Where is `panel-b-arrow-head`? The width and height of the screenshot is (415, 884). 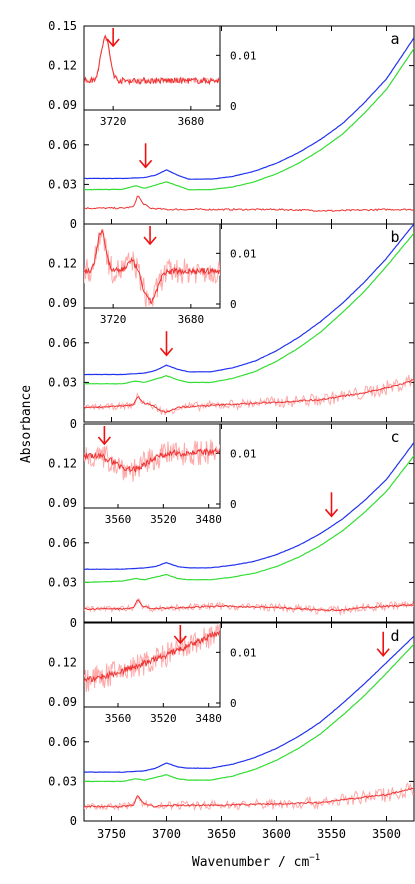
panel-b-arrow-head is located at coordinates (166, 352).